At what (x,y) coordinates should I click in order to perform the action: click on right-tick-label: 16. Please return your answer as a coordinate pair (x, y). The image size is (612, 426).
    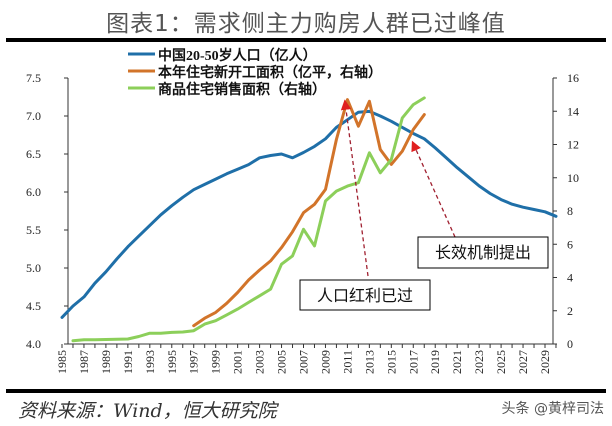
    Looking at the image, I should click on (573, 78).